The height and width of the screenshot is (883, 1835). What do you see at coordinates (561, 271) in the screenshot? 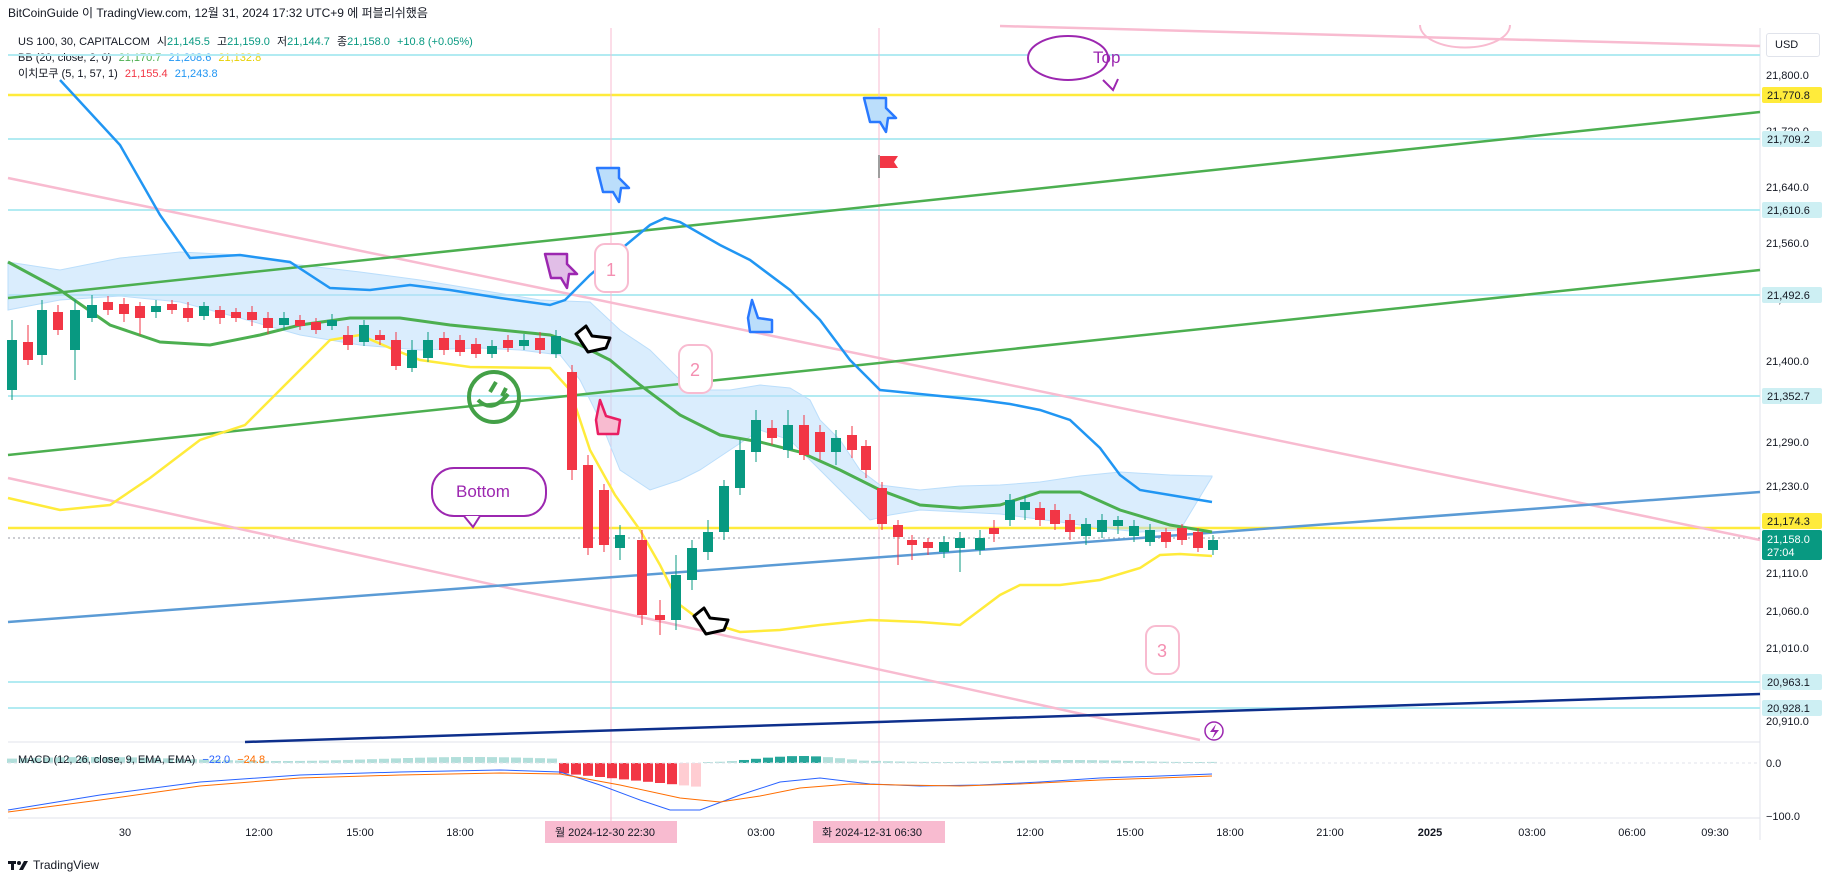
I see `hand-pointer-icon-purple` at bounding box center [561, 271].